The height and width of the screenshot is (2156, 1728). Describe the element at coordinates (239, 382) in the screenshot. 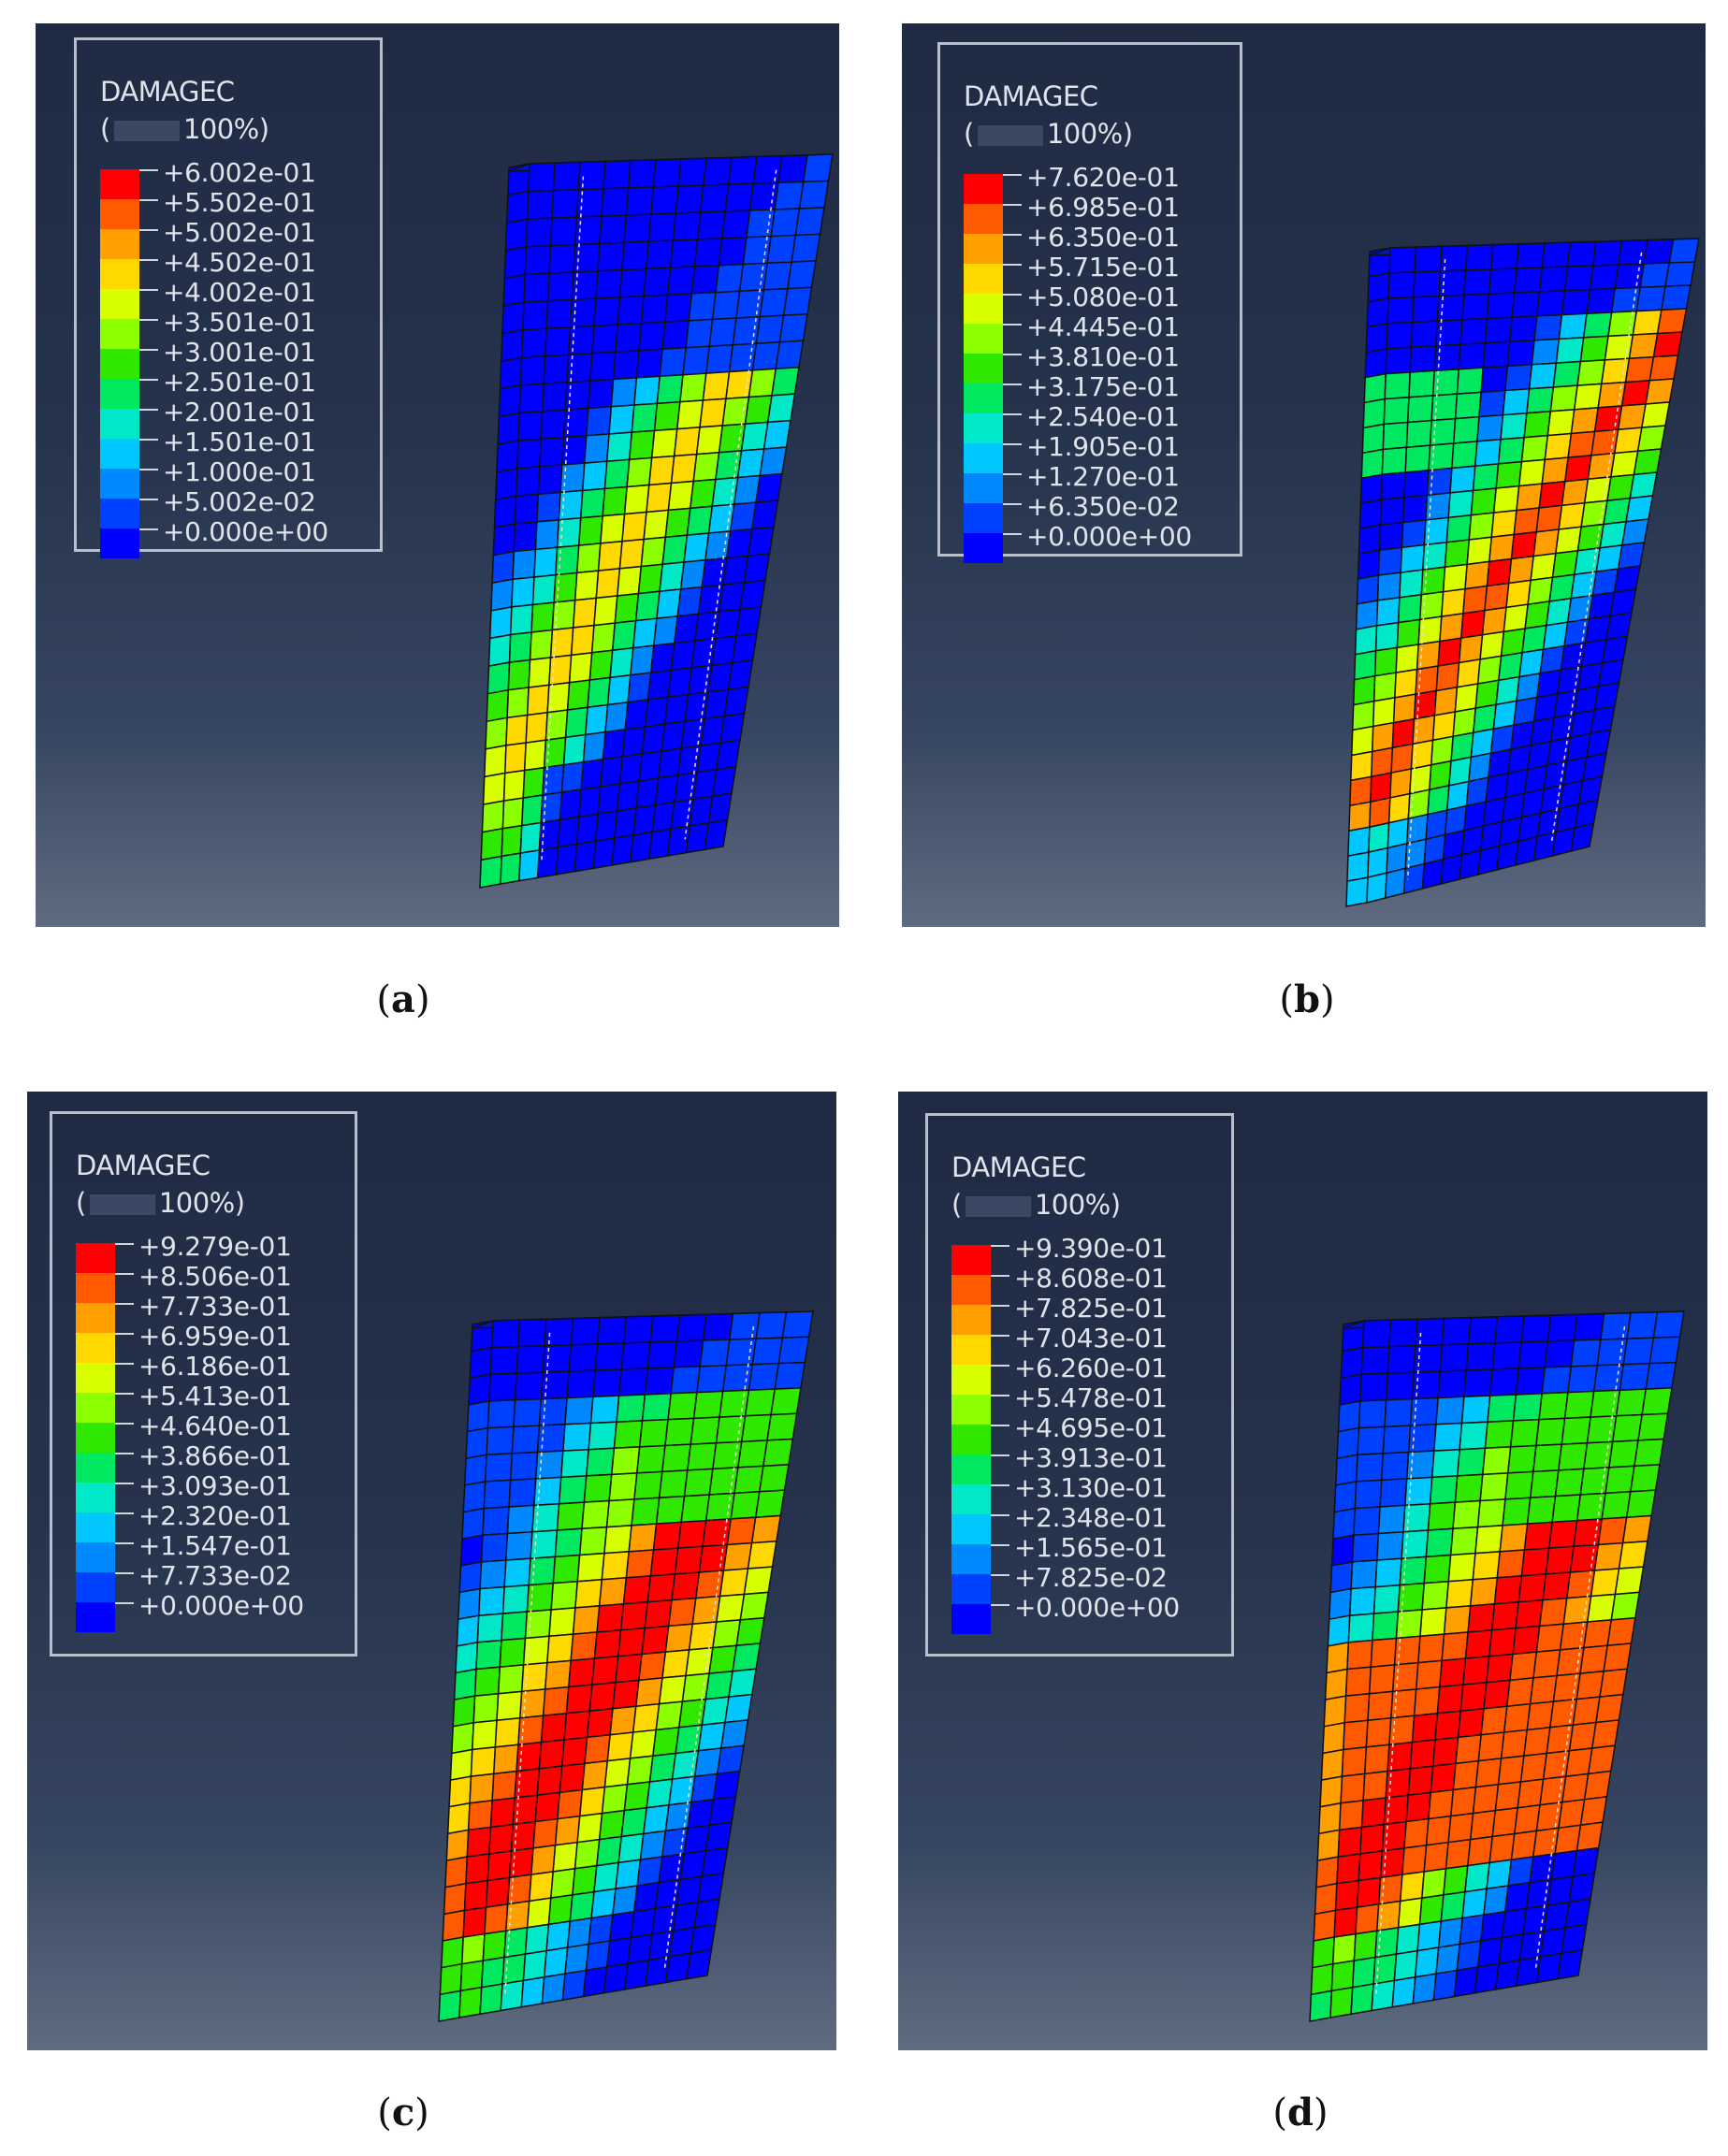

I see `legend-value: +2.501e-01` at that location.